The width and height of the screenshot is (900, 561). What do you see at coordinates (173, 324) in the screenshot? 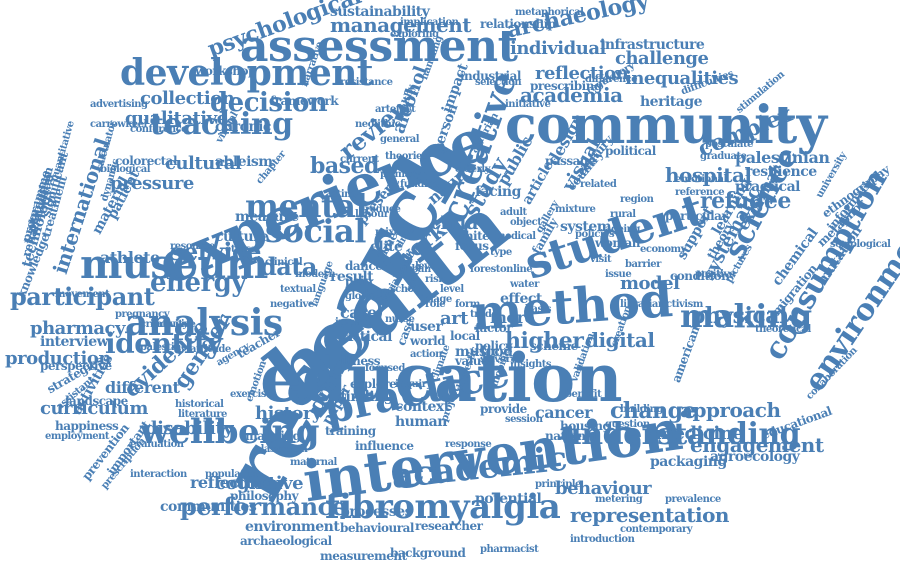
I see `word-inclusive: inclusive` at bounding box center [173, 324].